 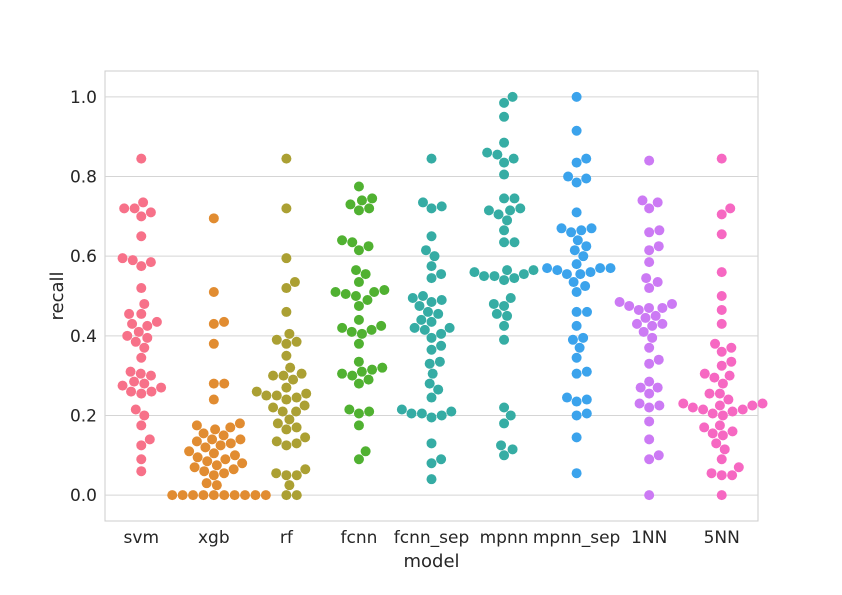 What do you see at coordinates (83, 416) in the screenshot?
I see `y-tick-label: 0.2` at bounding box center [83, 416].